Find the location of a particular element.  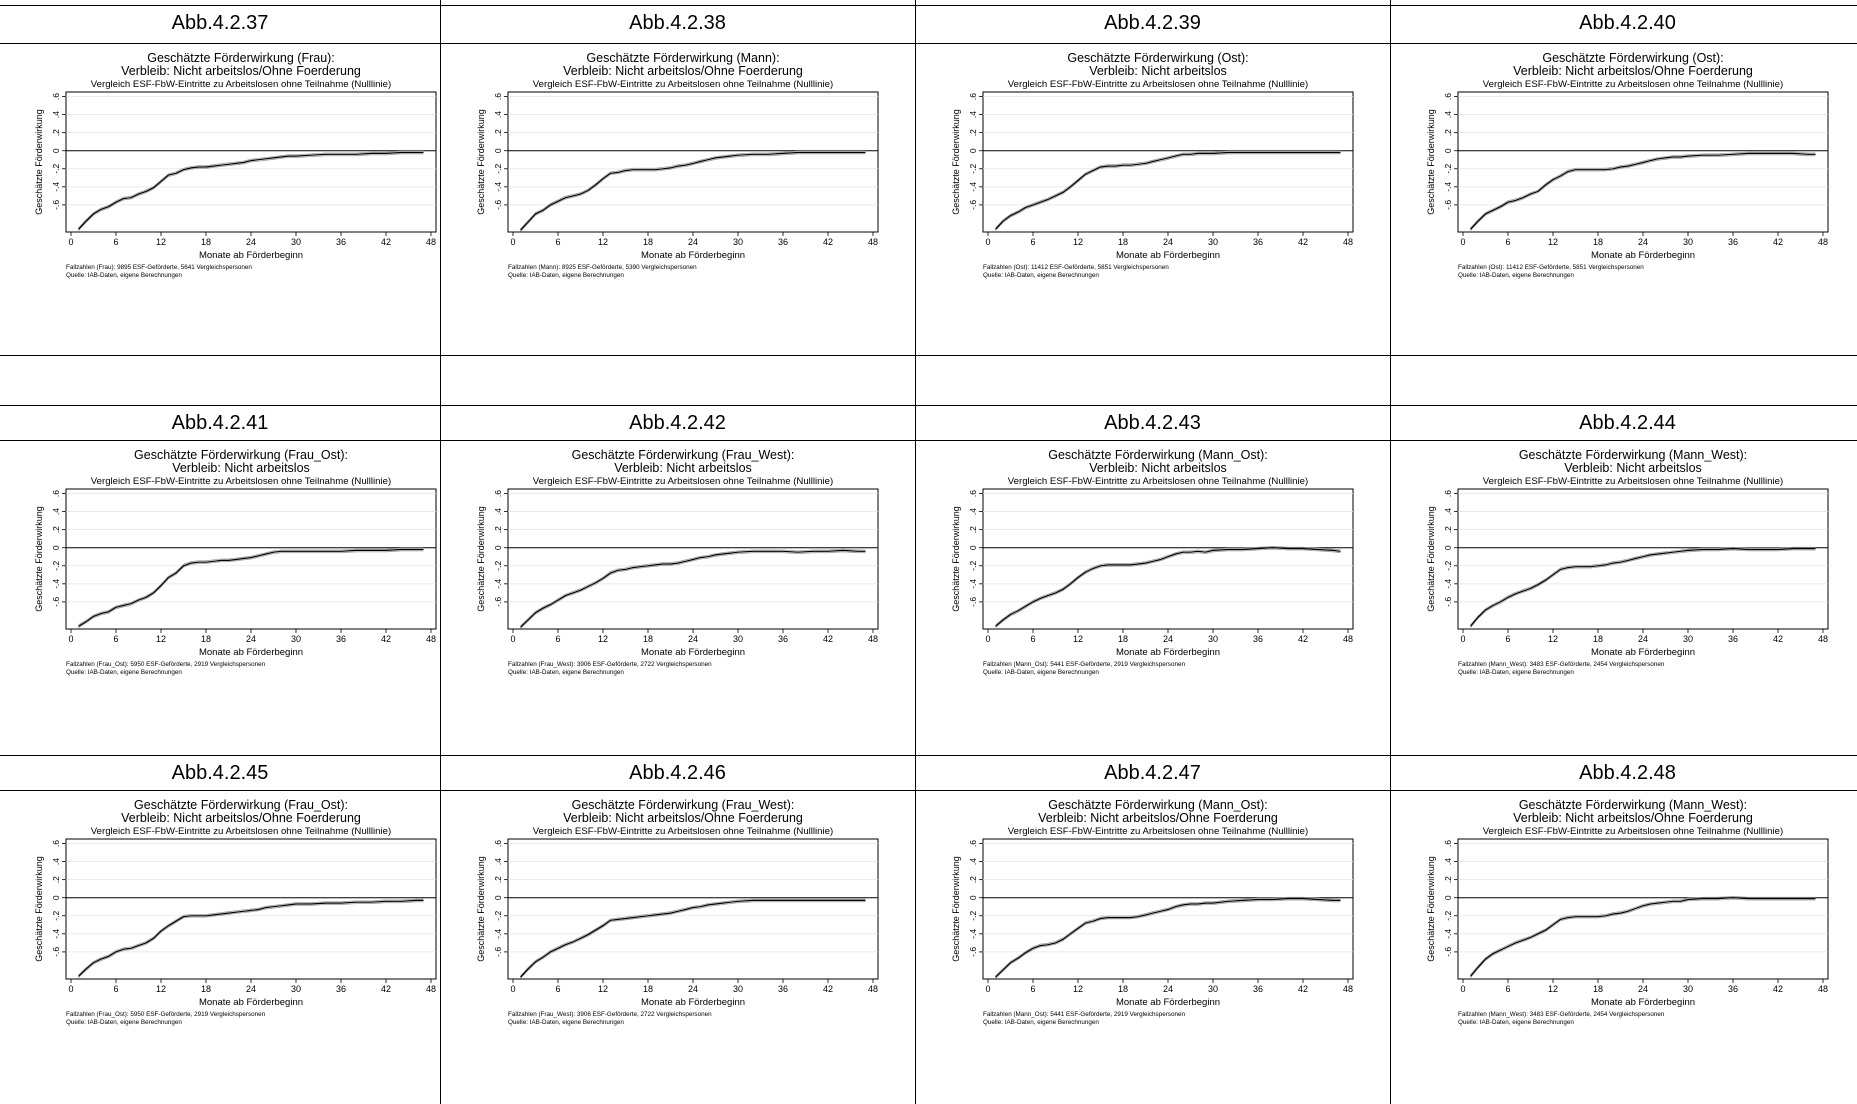

chart-title: Geschätzte Förderwirkung (Mann_Ost): is located at coordinates (1158, 455).